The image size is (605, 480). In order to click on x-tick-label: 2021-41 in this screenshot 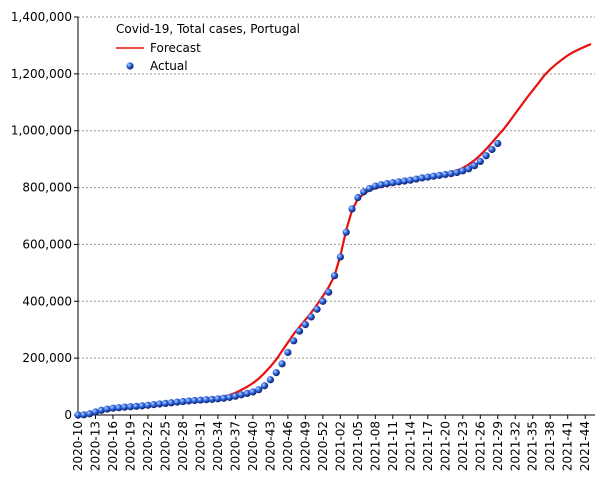, I will do `click(568, 446)`.